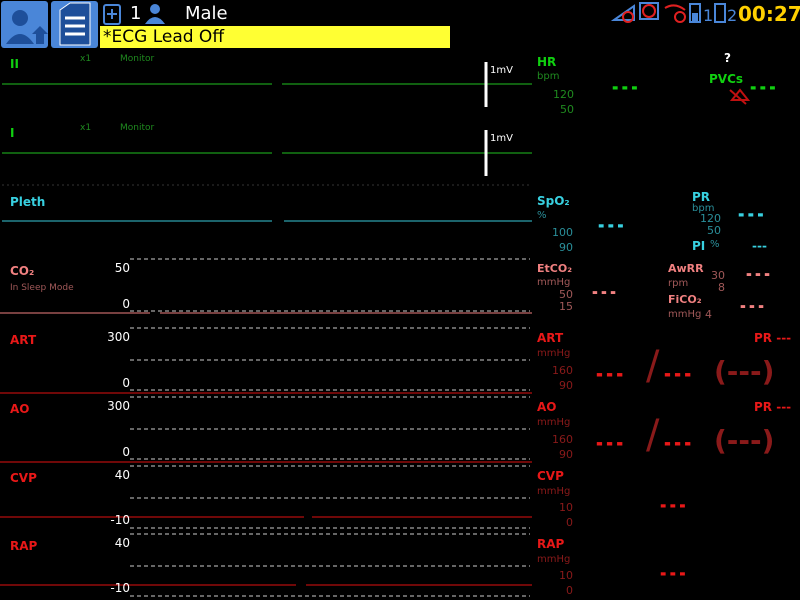 This screenshot has width=800, height=600. What do you see at coordinates (566, 247) in the screenshot?
I see `params-spo2-low: 90` at bounding box center [566, 247].